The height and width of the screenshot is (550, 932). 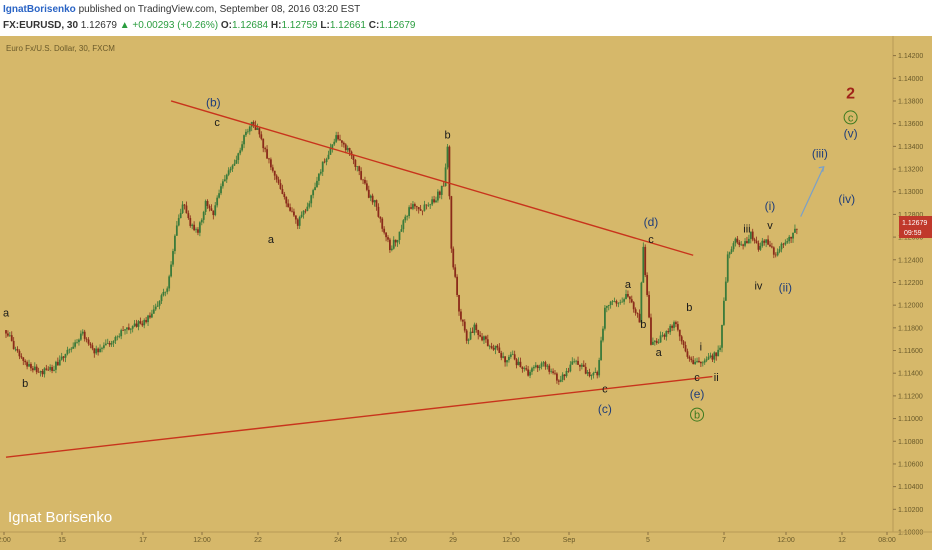 What do you see at coordinates (697, 394) in the screenshot?
I see `wave-label: (e)` at bounding box center [697, 394].